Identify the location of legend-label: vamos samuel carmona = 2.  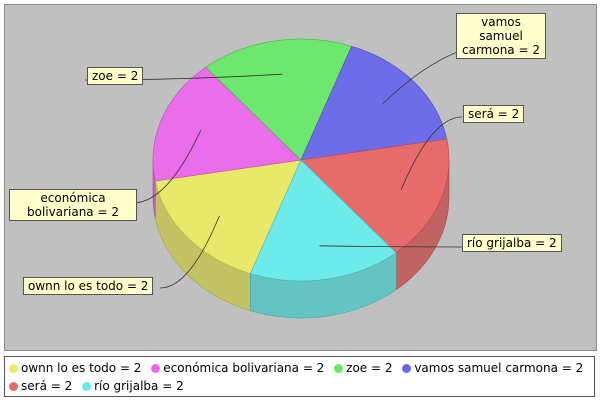
(499, 368).